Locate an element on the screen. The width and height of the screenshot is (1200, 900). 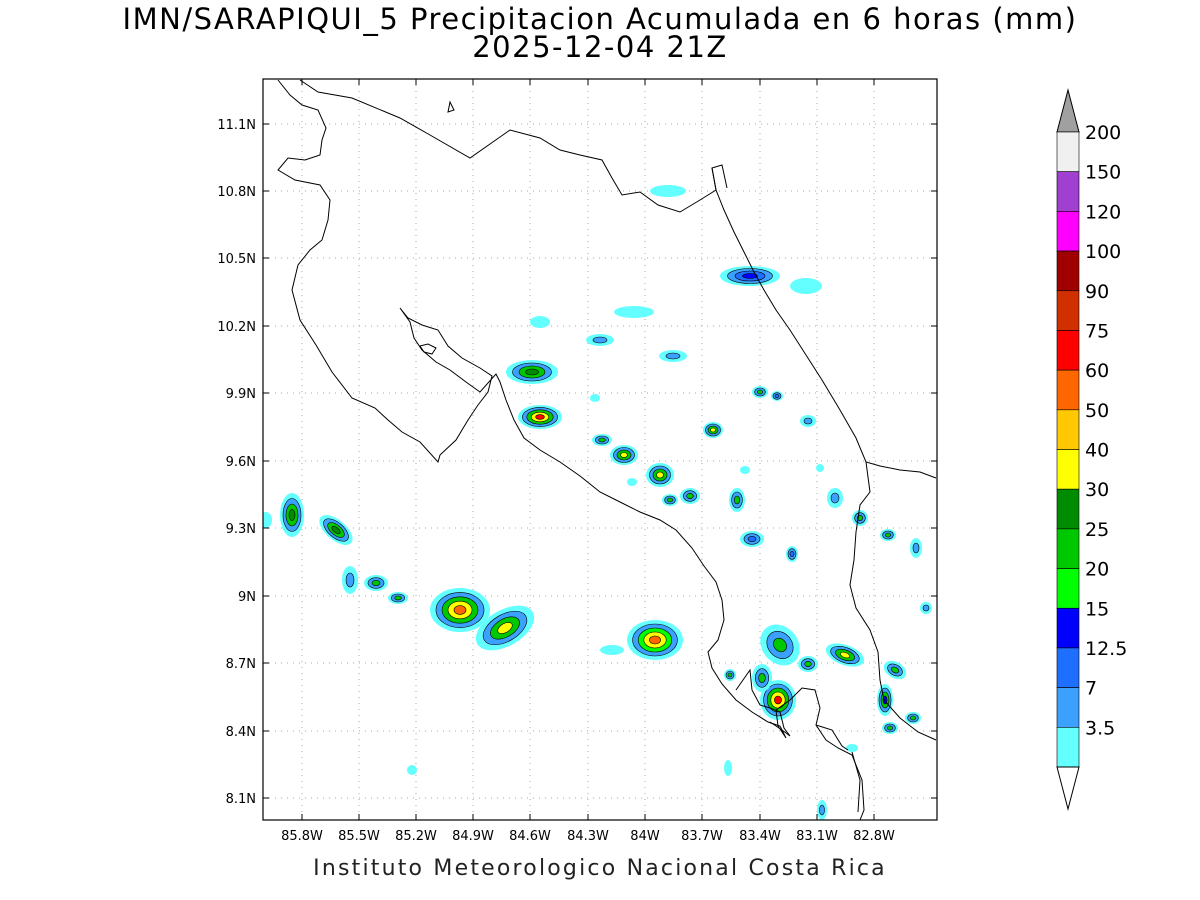
colorbar-level-label: 12.5 is located at coordinates (1106, 649).